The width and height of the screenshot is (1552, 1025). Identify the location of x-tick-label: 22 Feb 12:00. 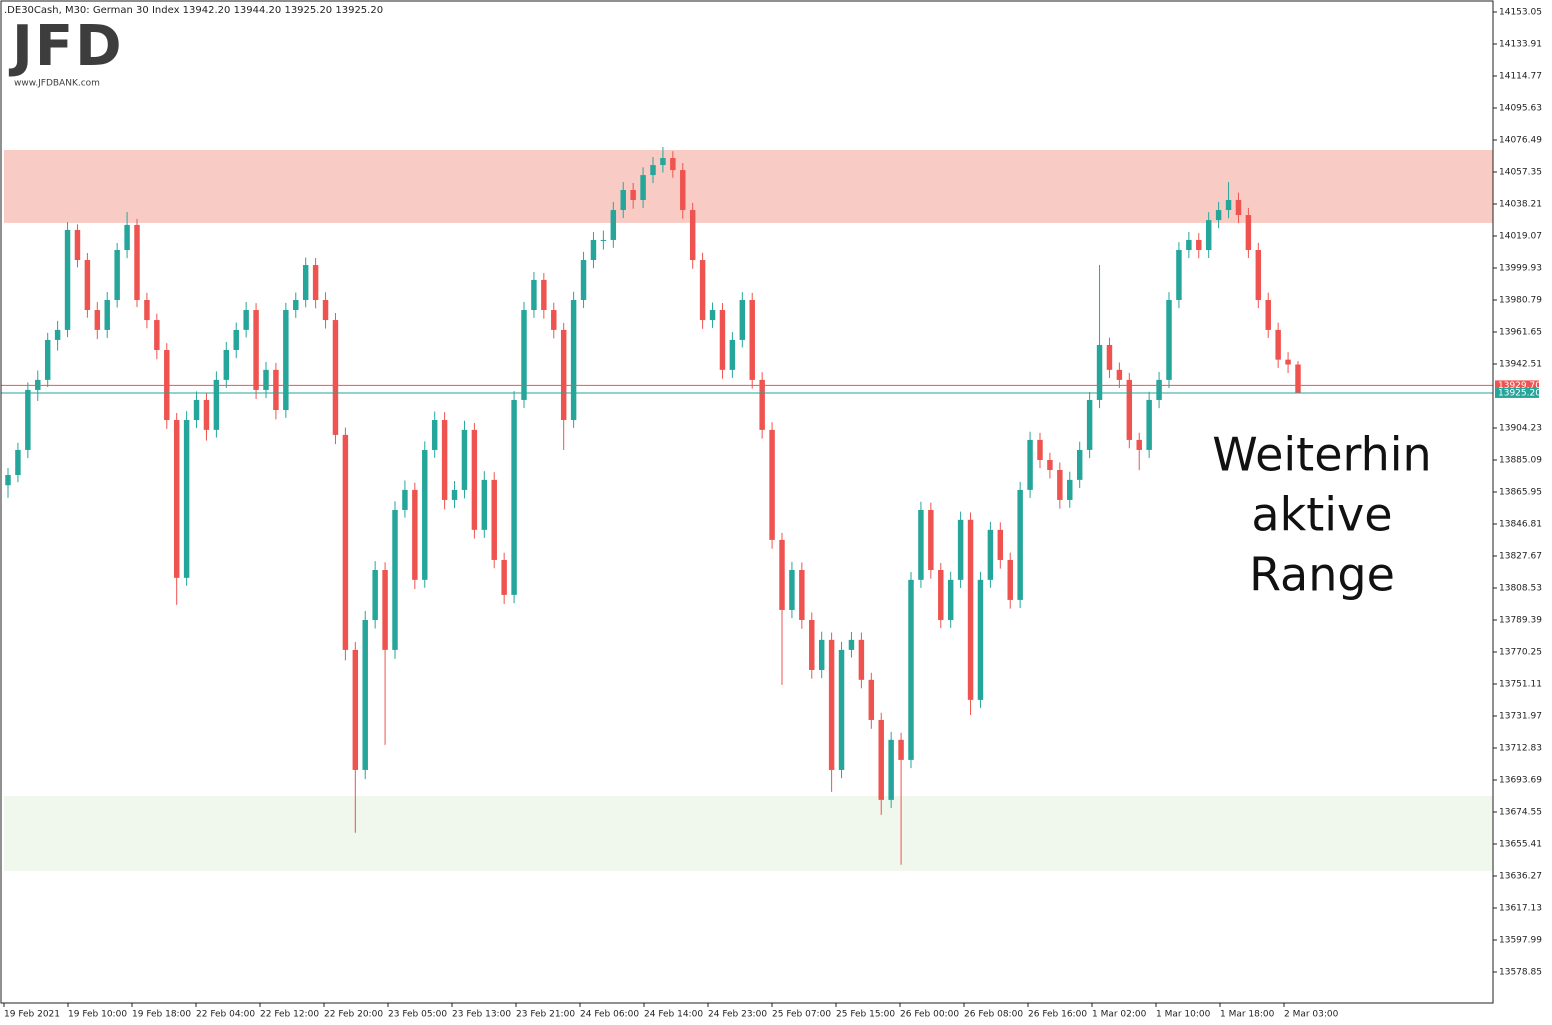
(289, 1015).